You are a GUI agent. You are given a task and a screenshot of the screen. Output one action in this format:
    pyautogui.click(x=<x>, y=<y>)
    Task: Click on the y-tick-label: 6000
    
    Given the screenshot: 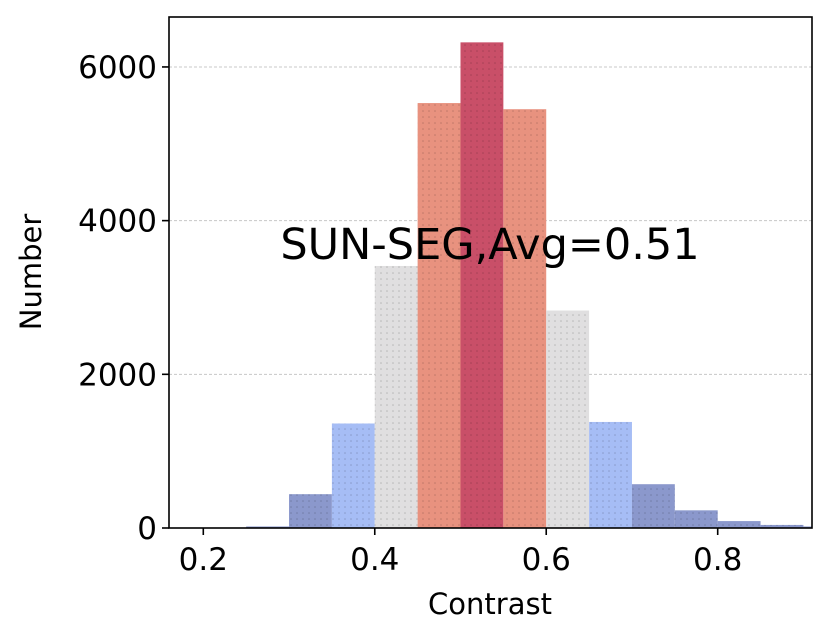 What is the action you would take?
    pyautogui.click(x=117, y=68)
    